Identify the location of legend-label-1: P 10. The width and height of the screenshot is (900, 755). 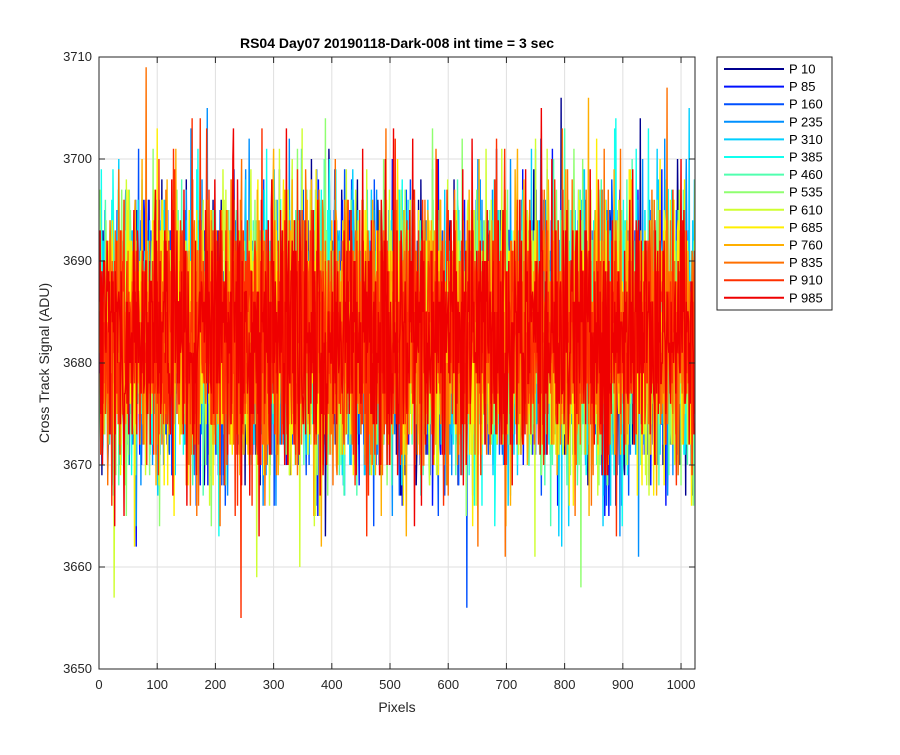
(802, 69).